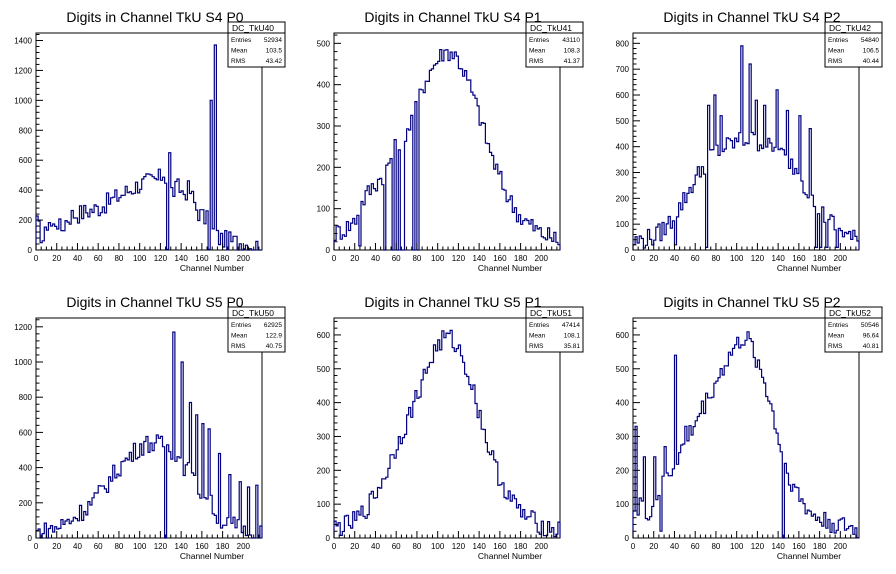 The height and width of the screenshot is (574, 896). I want to click on stats-mean-value: 96.64, so click(871, 336).